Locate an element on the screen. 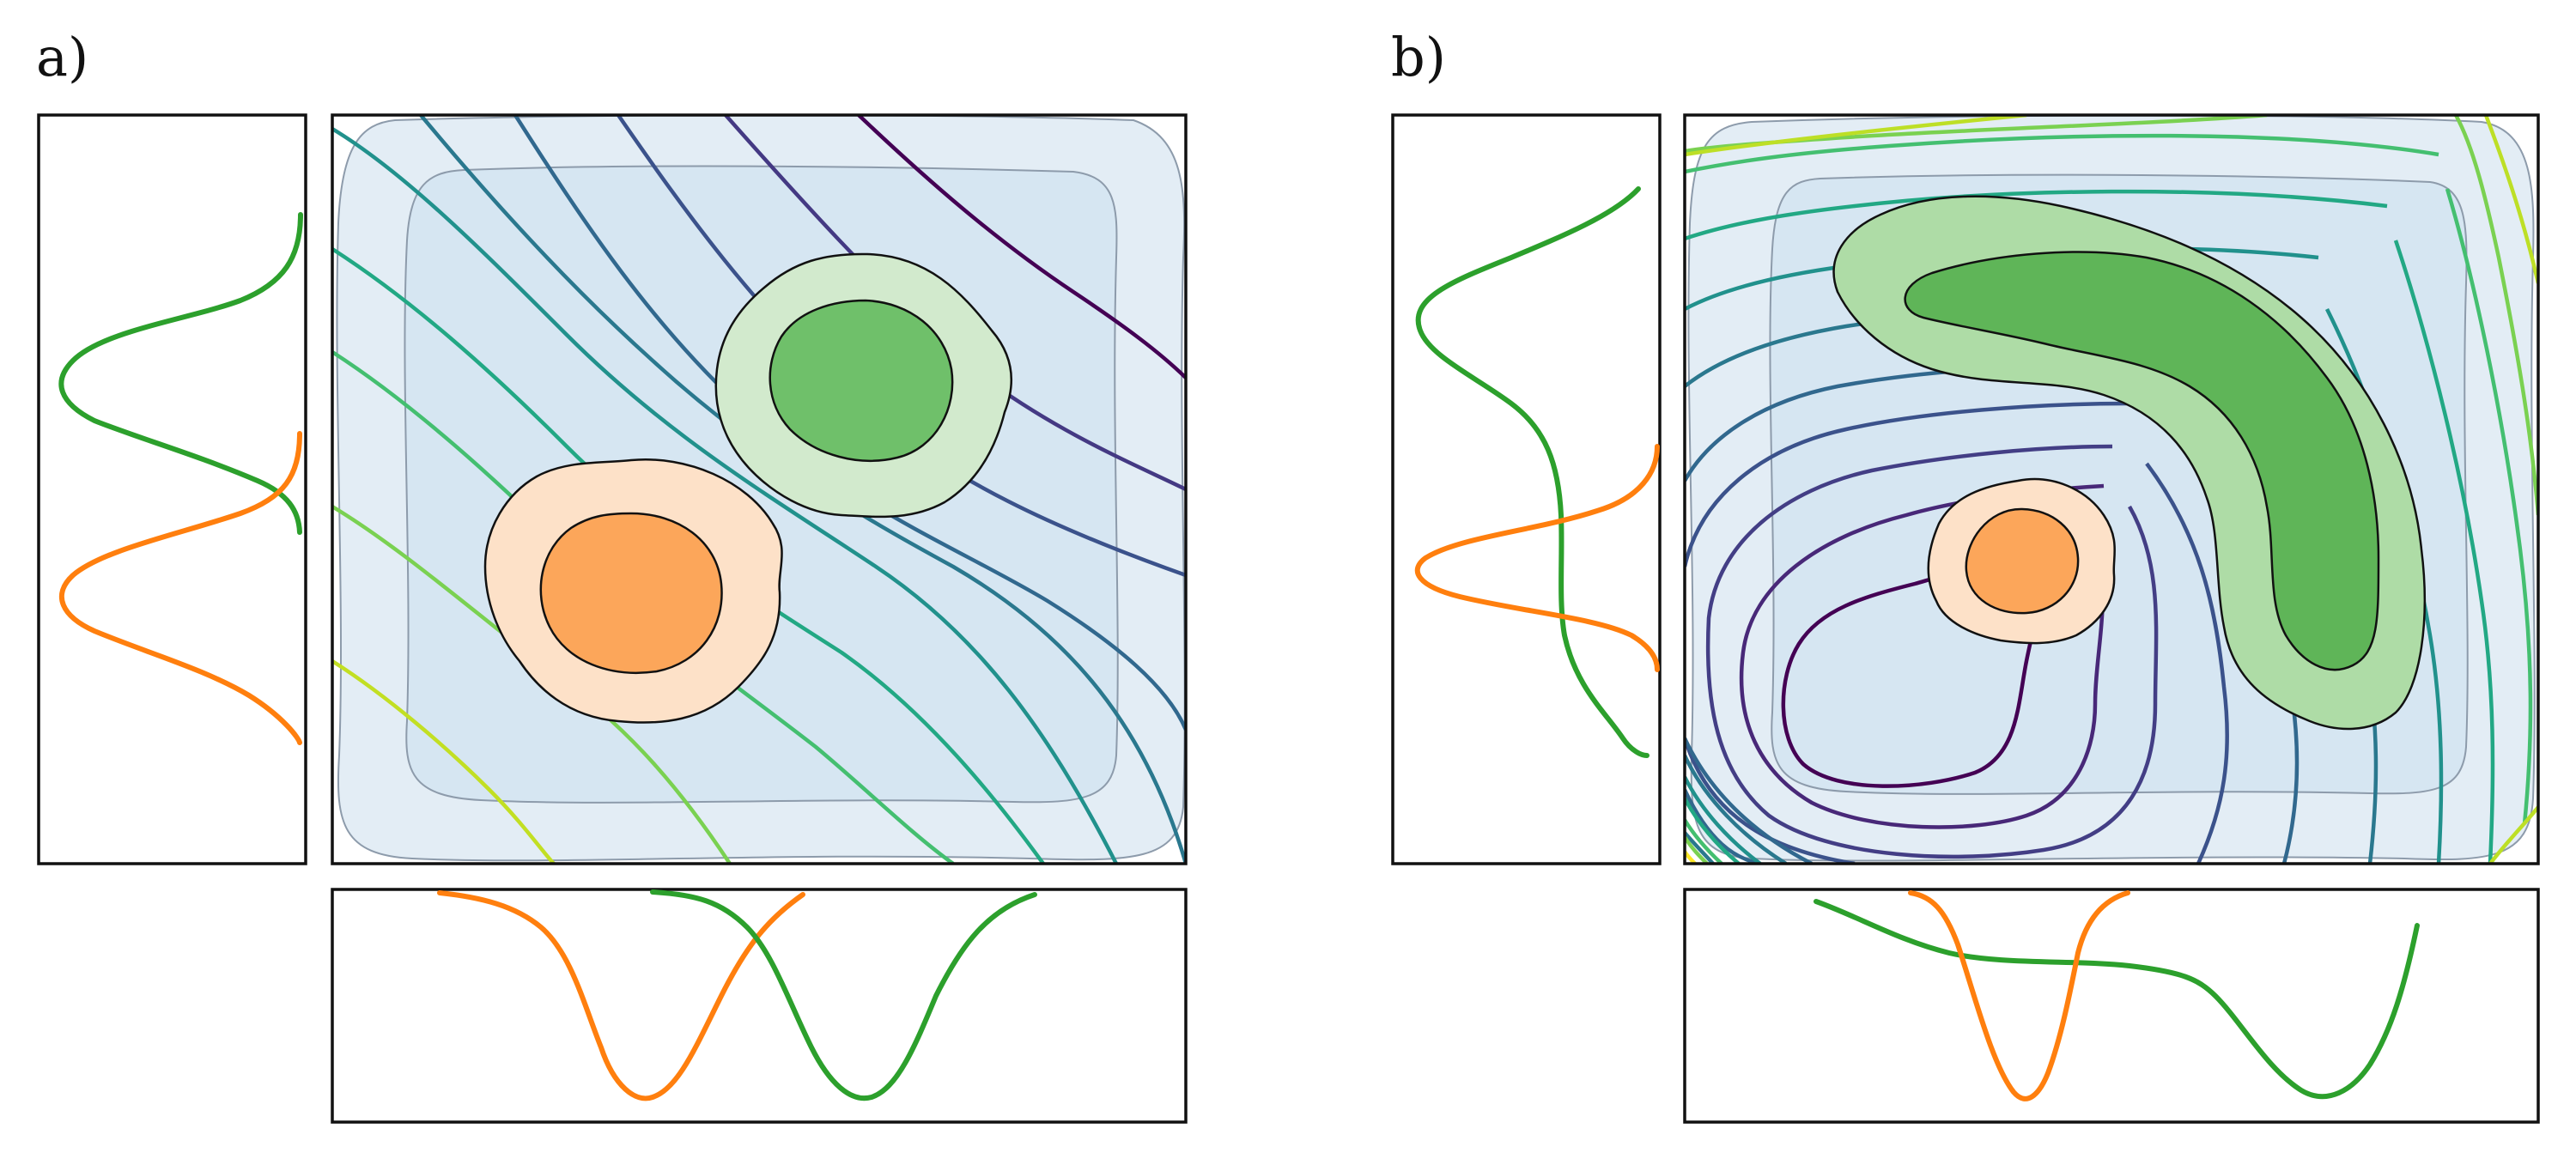 The width and height of the screenshot is (2576, 1159). panel-b-left-marginal is located at coordinates (1526, 489).